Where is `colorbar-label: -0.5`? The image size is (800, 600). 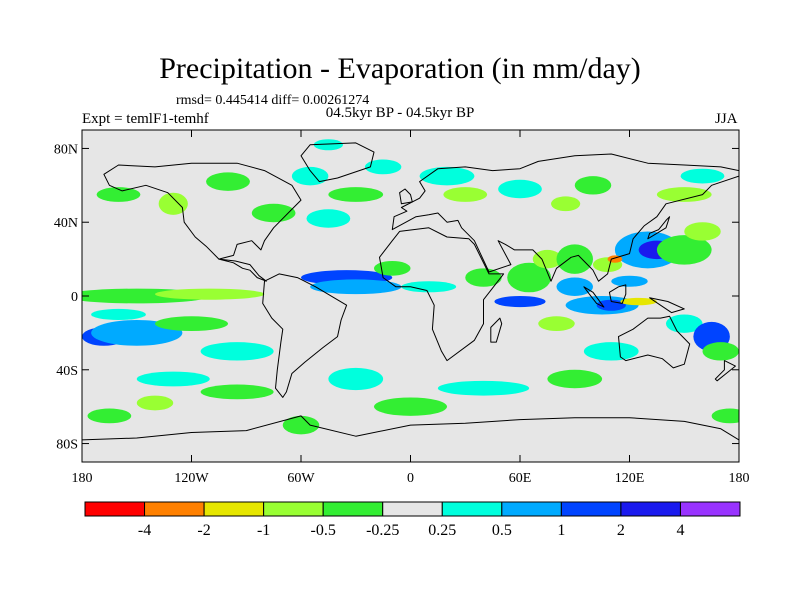
colorbar-label: -0.5 is located at coordinates (323, 530).